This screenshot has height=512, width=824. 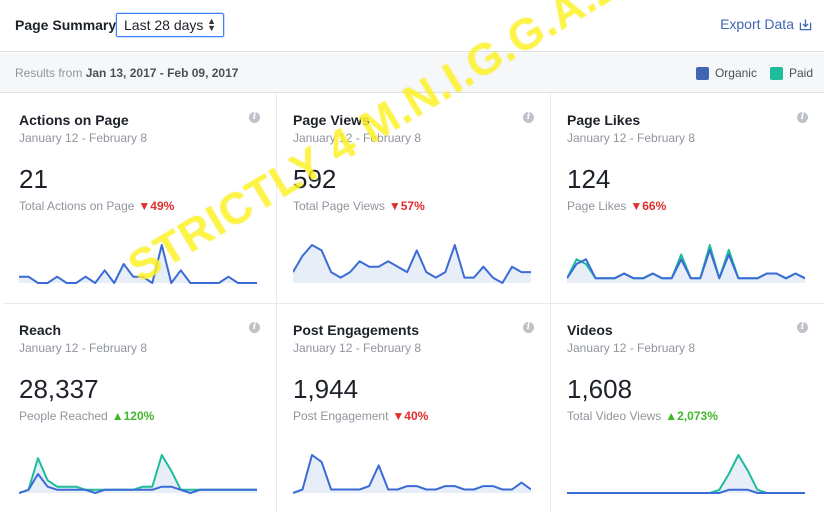 What do you see at coordinates (800, 73) in the screenshot?
I see `legend-paid-label: Paid` at bounding box center [800, 73].